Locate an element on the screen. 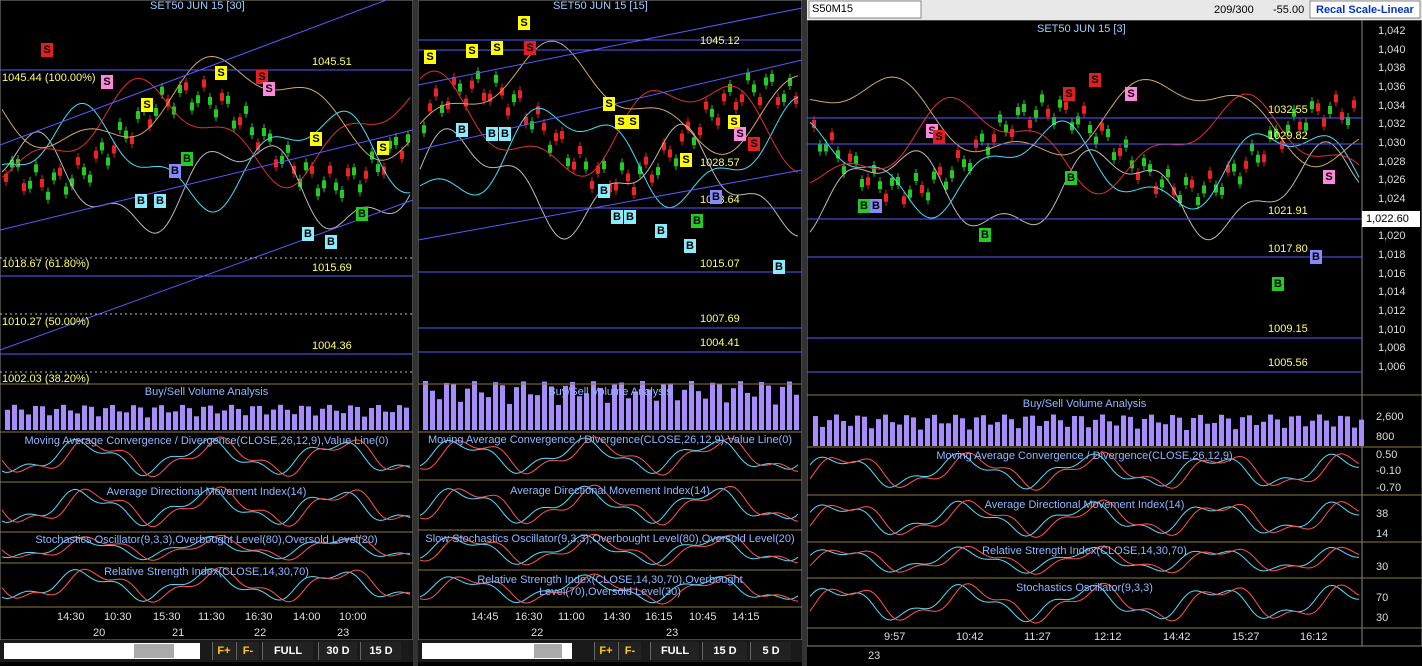  counter: 209/300 is located at coordinates (1234, 10).